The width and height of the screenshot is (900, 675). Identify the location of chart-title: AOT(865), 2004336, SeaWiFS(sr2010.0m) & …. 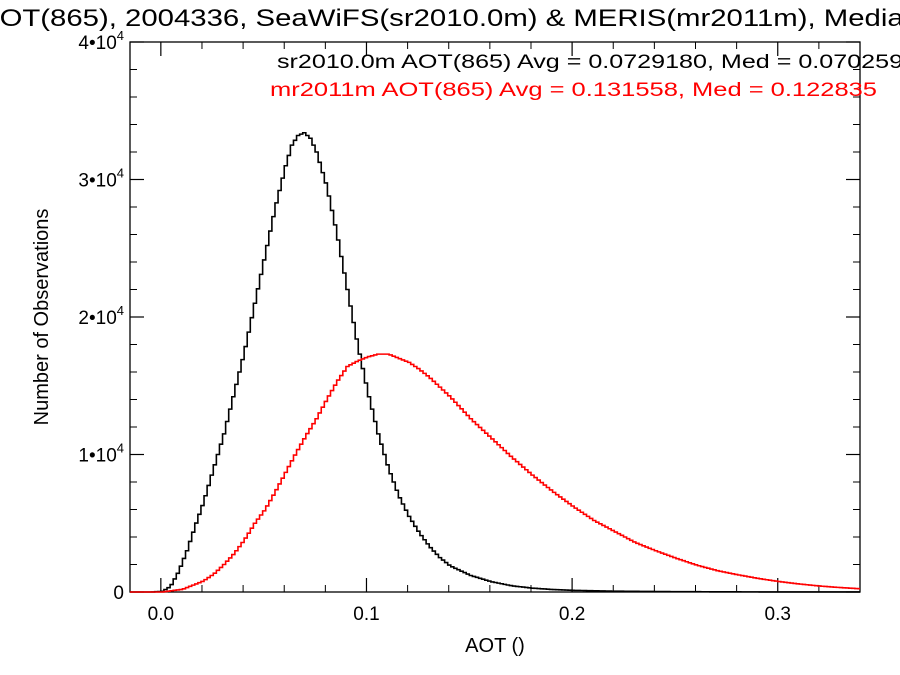
(450, 18).